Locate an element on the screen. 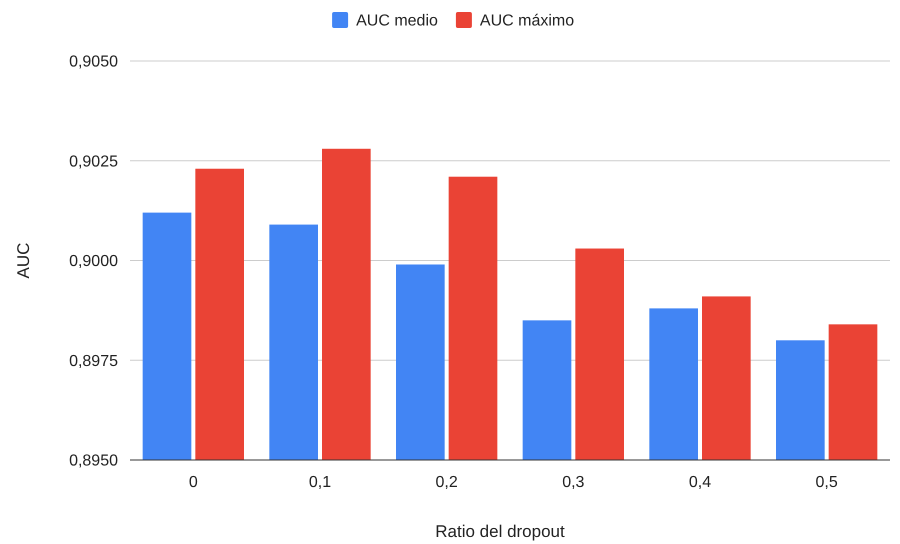 The width and height of the screenshot is (900, 544). x-tick-label: 0,4 is located at coordinates (700, 482).